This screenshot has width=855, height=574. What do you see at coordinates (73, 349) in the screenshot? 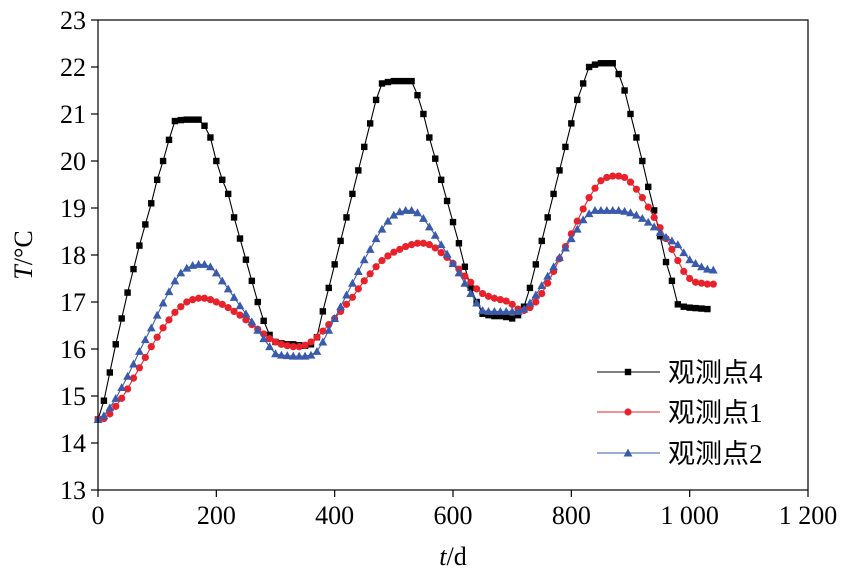
I see `y-tick-label: 16` at bounding box center [73, 349].